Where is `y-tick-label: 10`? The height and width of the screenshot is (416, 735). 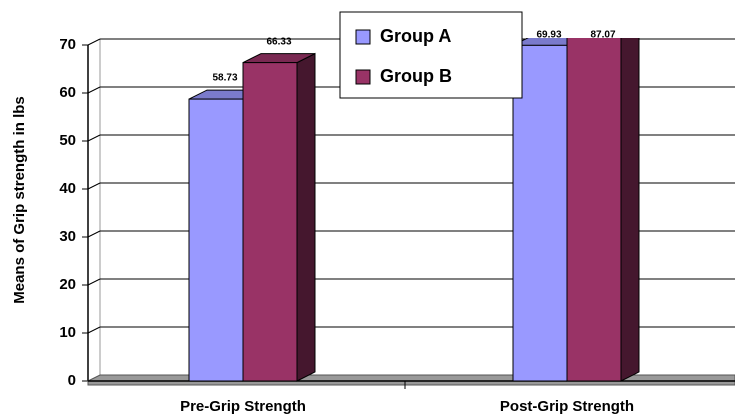 y-tick-label: 10 is located at coordinates (67, 332).